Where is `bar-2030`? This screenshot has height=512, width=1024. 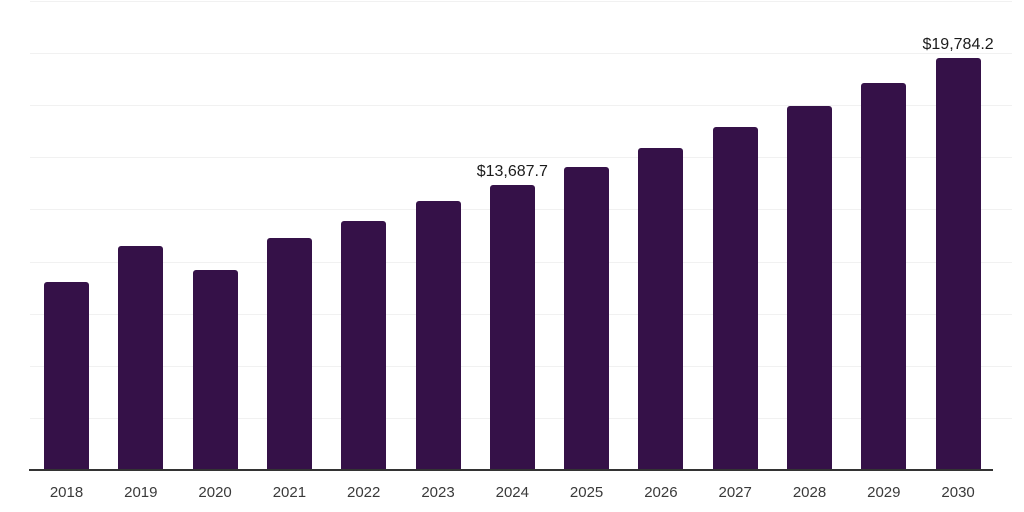 bar-2030 is located at coordinates (958, 263).